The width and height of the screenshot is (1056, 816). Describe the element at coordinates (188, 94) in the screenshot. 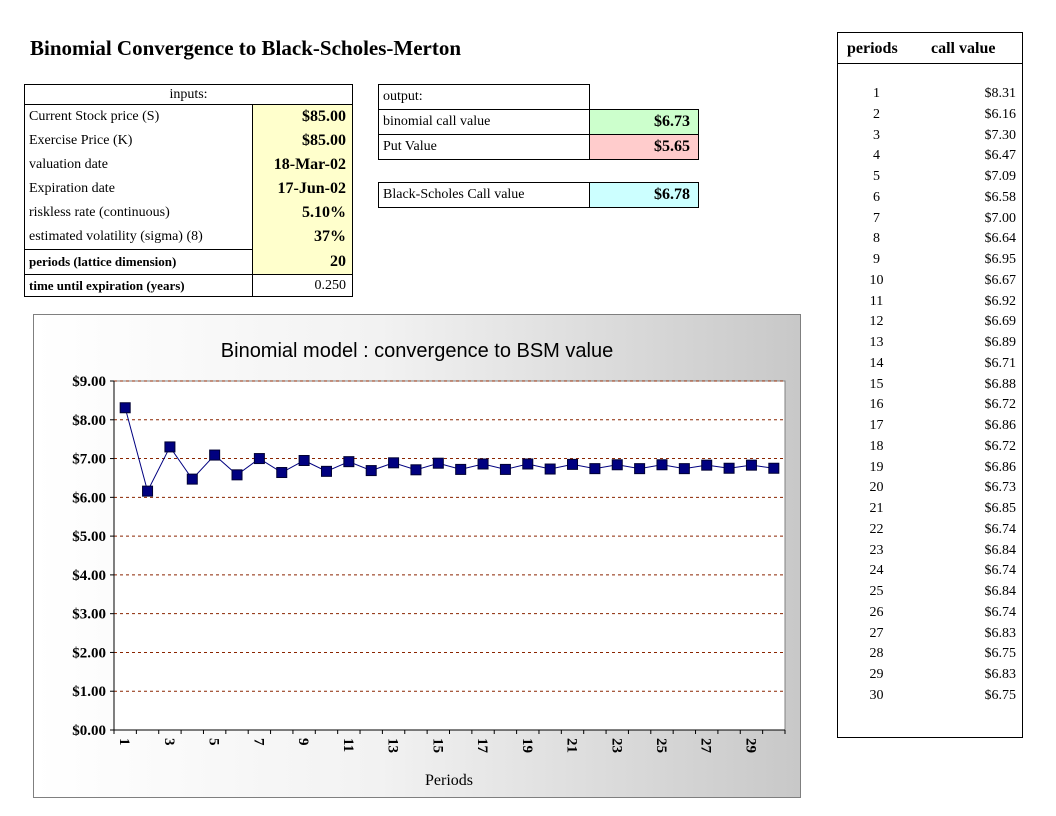

I see `inputs-header: inputs:` at that location.